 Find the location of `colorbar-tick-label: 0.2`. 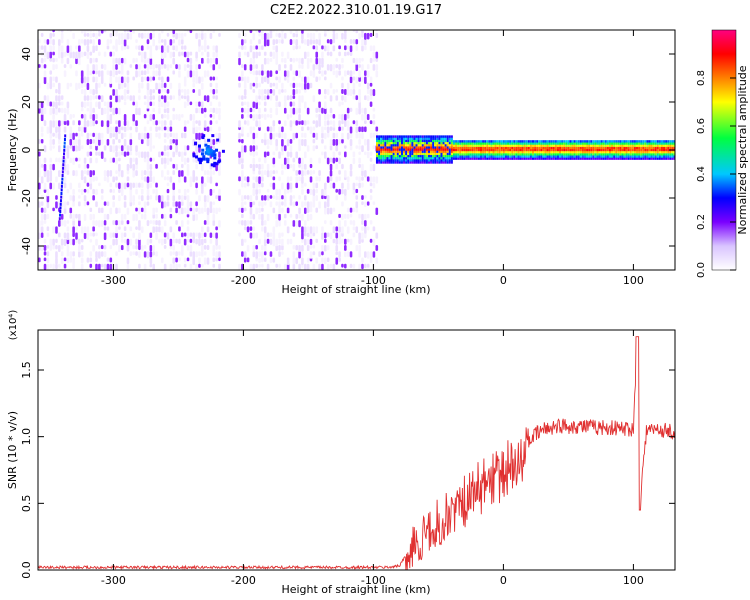

colorbar-tick-label: 0.2 is located at coordinates (701, 222).